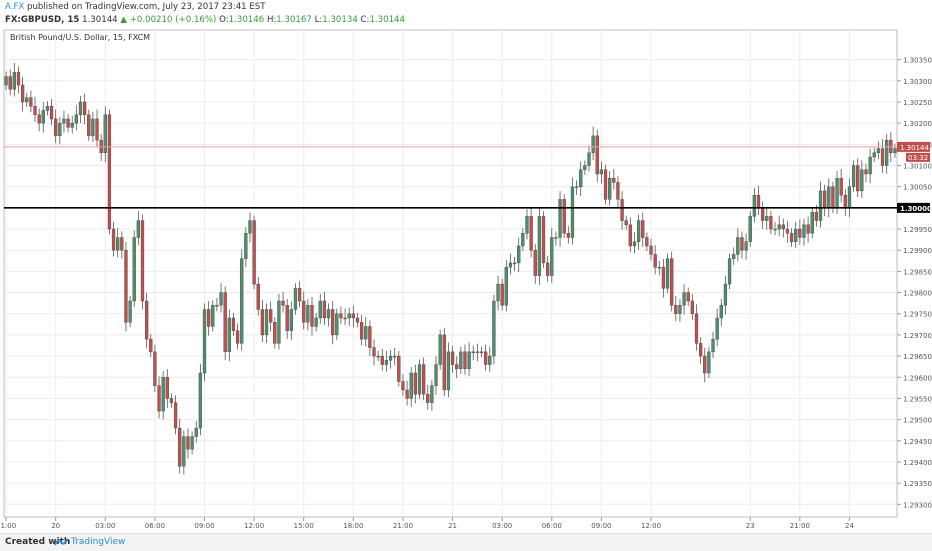 This screenshot has height=551, width=932. What do you see at coordinates (917, 336) in the screenshot?
I see `y-tick-label: 1.29700` at bounding box center [917, 336].